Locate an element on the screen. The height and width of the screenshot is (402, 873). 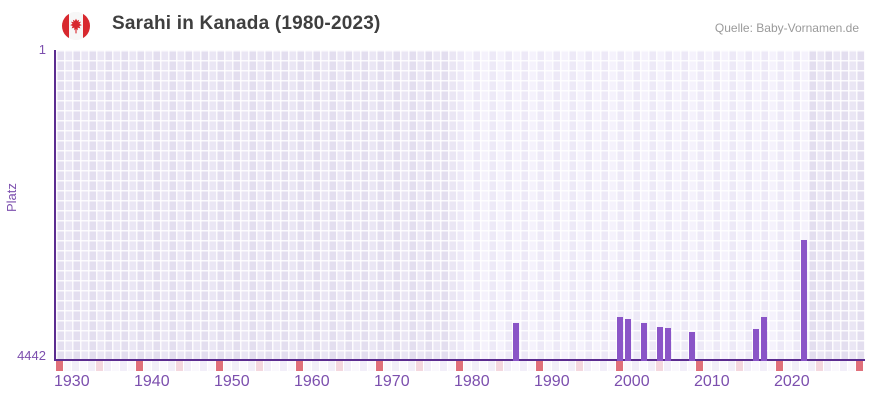
strip-cell-1945 is located at coordinates (179, 366).